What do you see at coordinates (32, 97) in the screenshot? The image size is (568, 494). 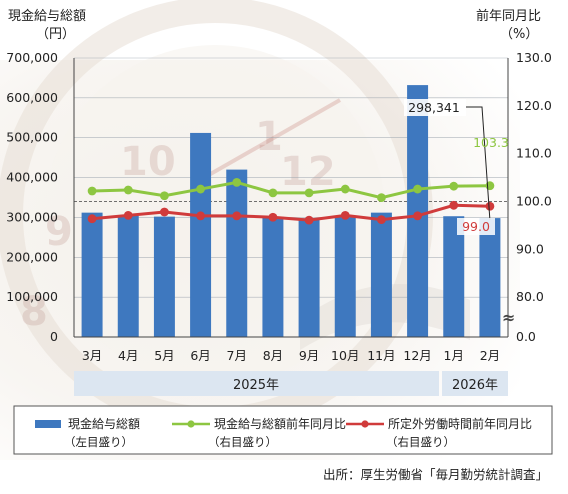 I see `left-tick-label: 600,000` at bounding box center [32, 97].